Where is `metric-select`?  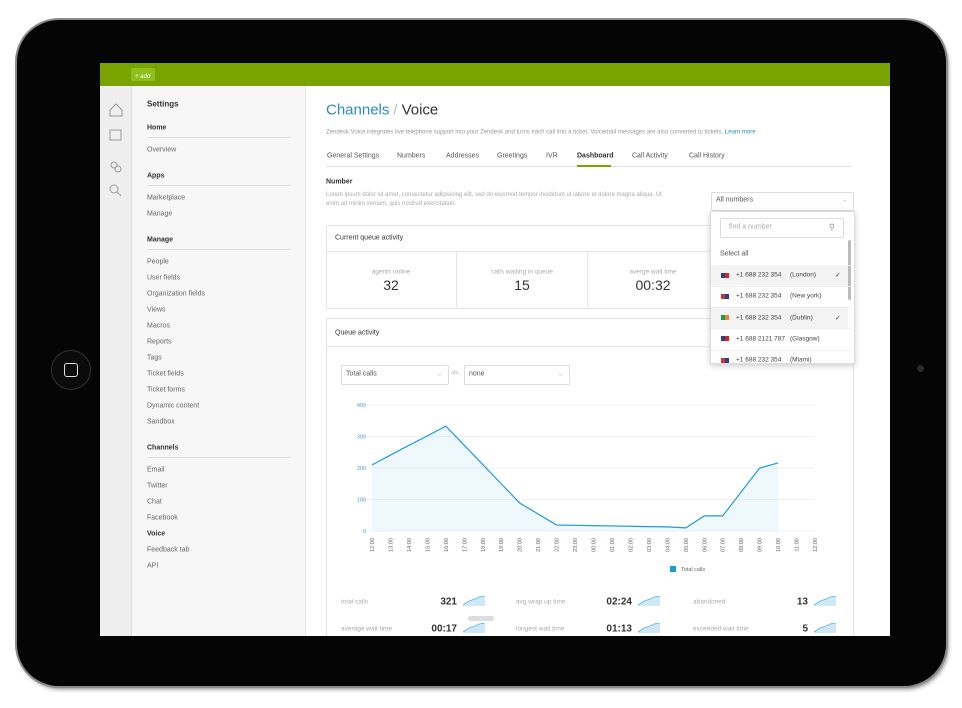
metric-select is located at coordinates (395, 375).